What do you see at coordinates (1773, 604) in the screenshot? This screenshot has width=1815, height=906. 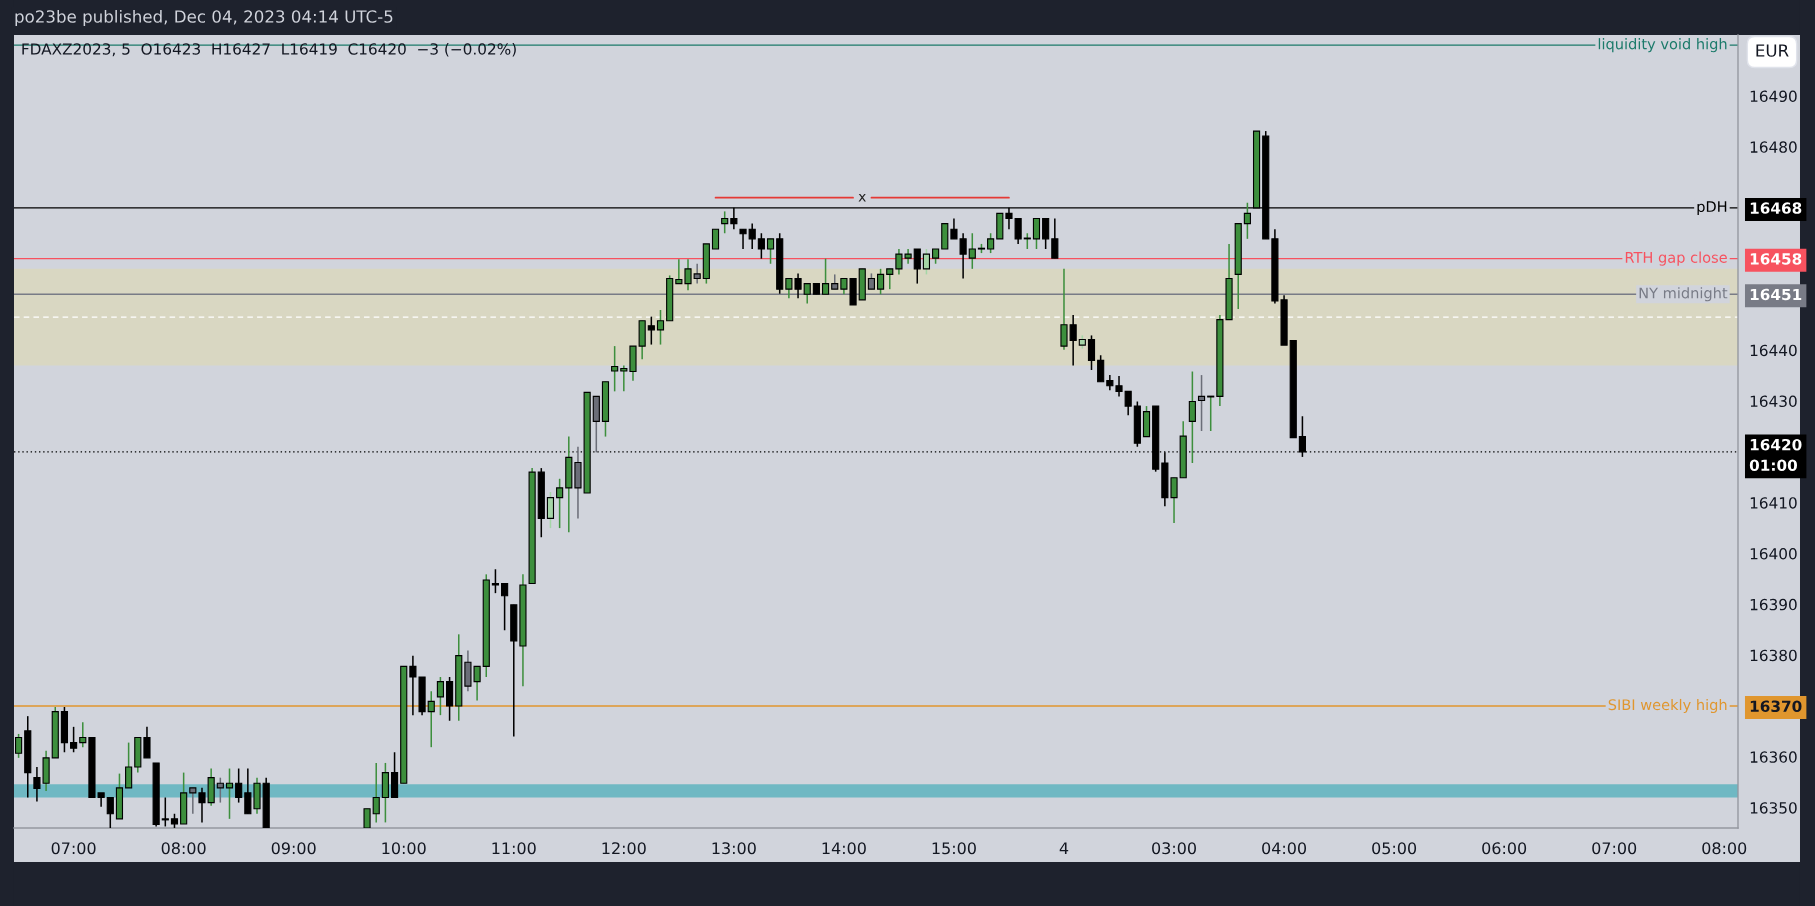 I see `y-tick-label: 16390` at bounding box center [1773, 604].